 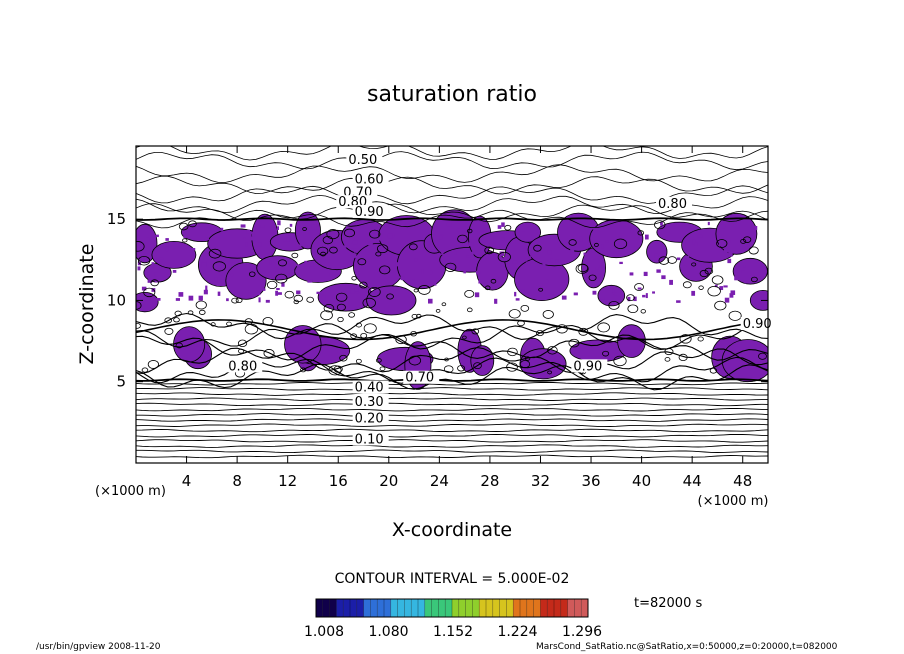 I want to click on contour-line-bold, so click(x=452, y=380).